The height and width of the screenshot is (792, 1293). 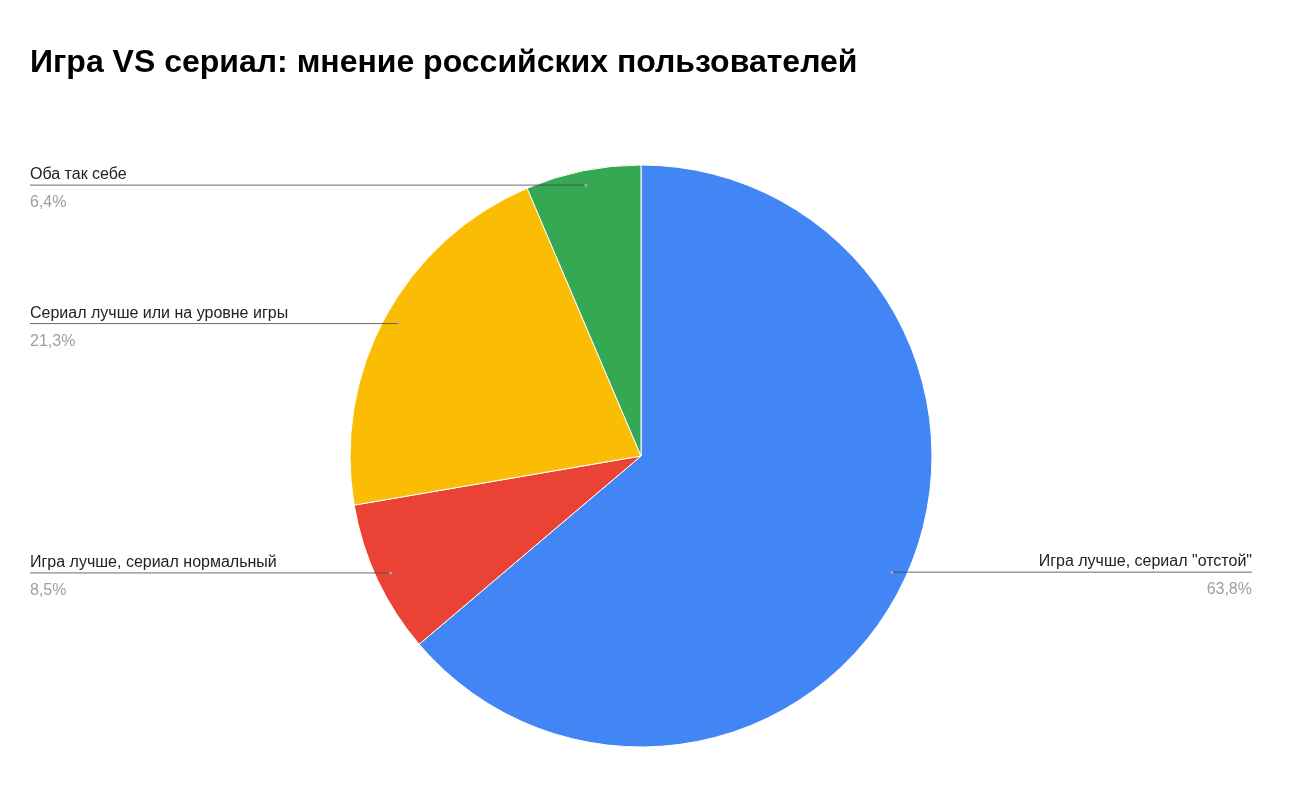 What do you see at coordinates (153, 561) in the screenshot?
I see `slice-label: Игра лучше, сериал нормальный` at bounding box center [153, 561].